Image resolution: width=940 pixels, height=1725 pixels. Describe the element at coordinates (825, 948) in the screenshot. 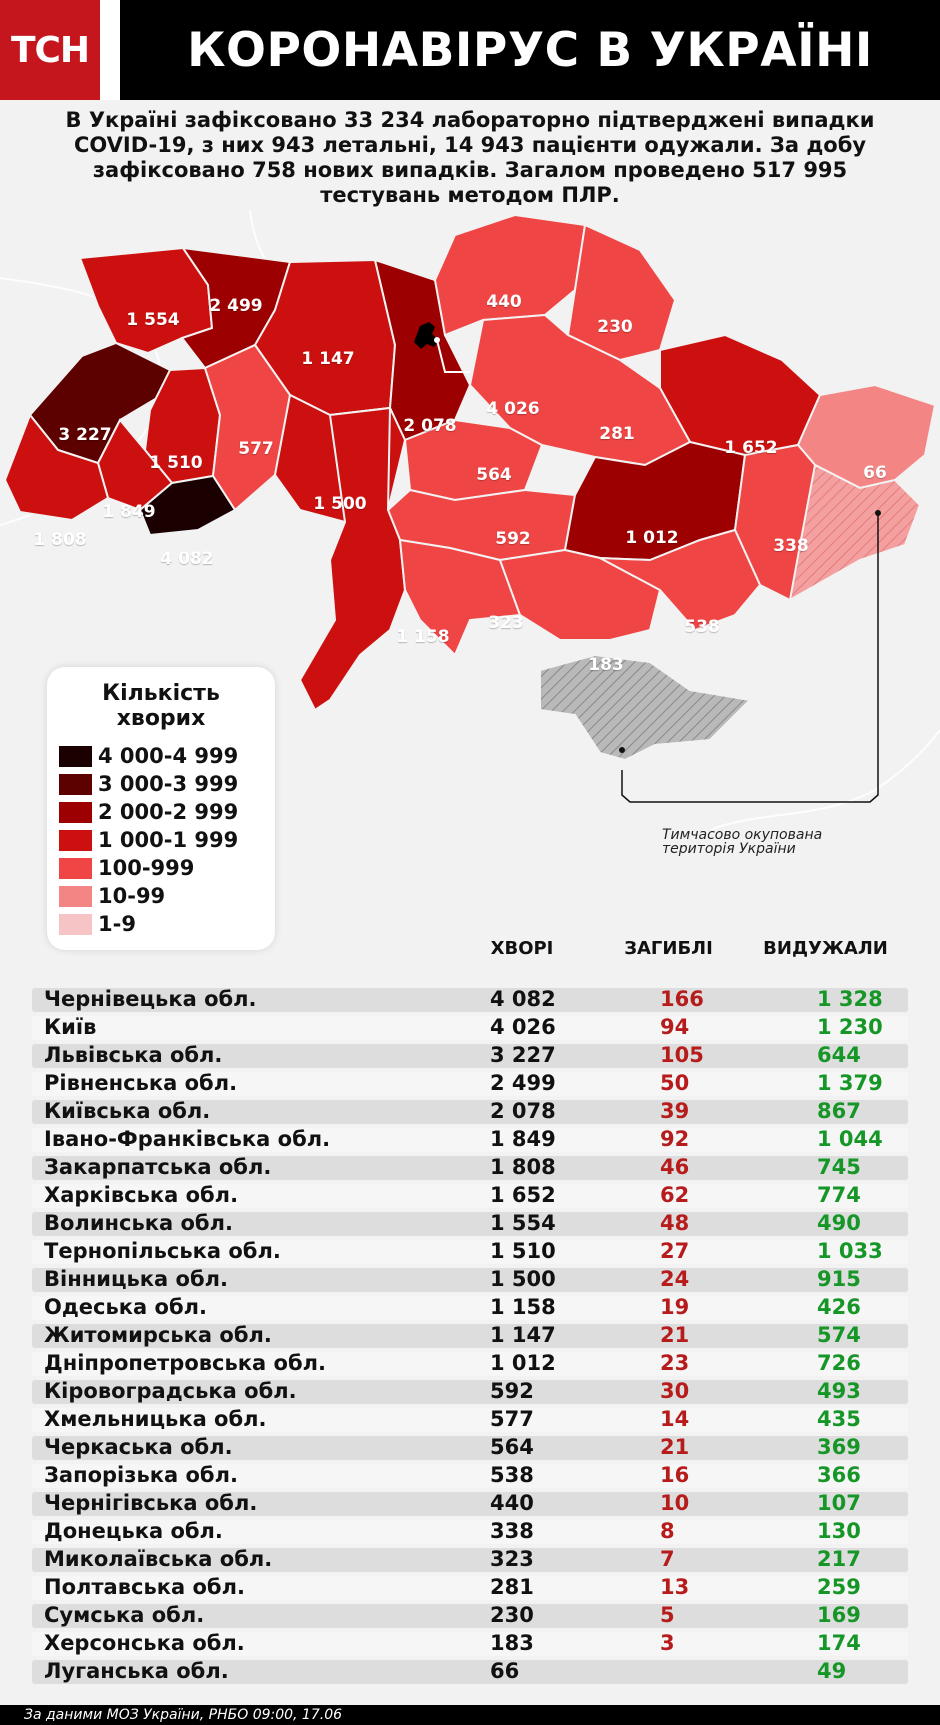

I see `column-recovered-header: ВИДУЖАЛИ` at that location.